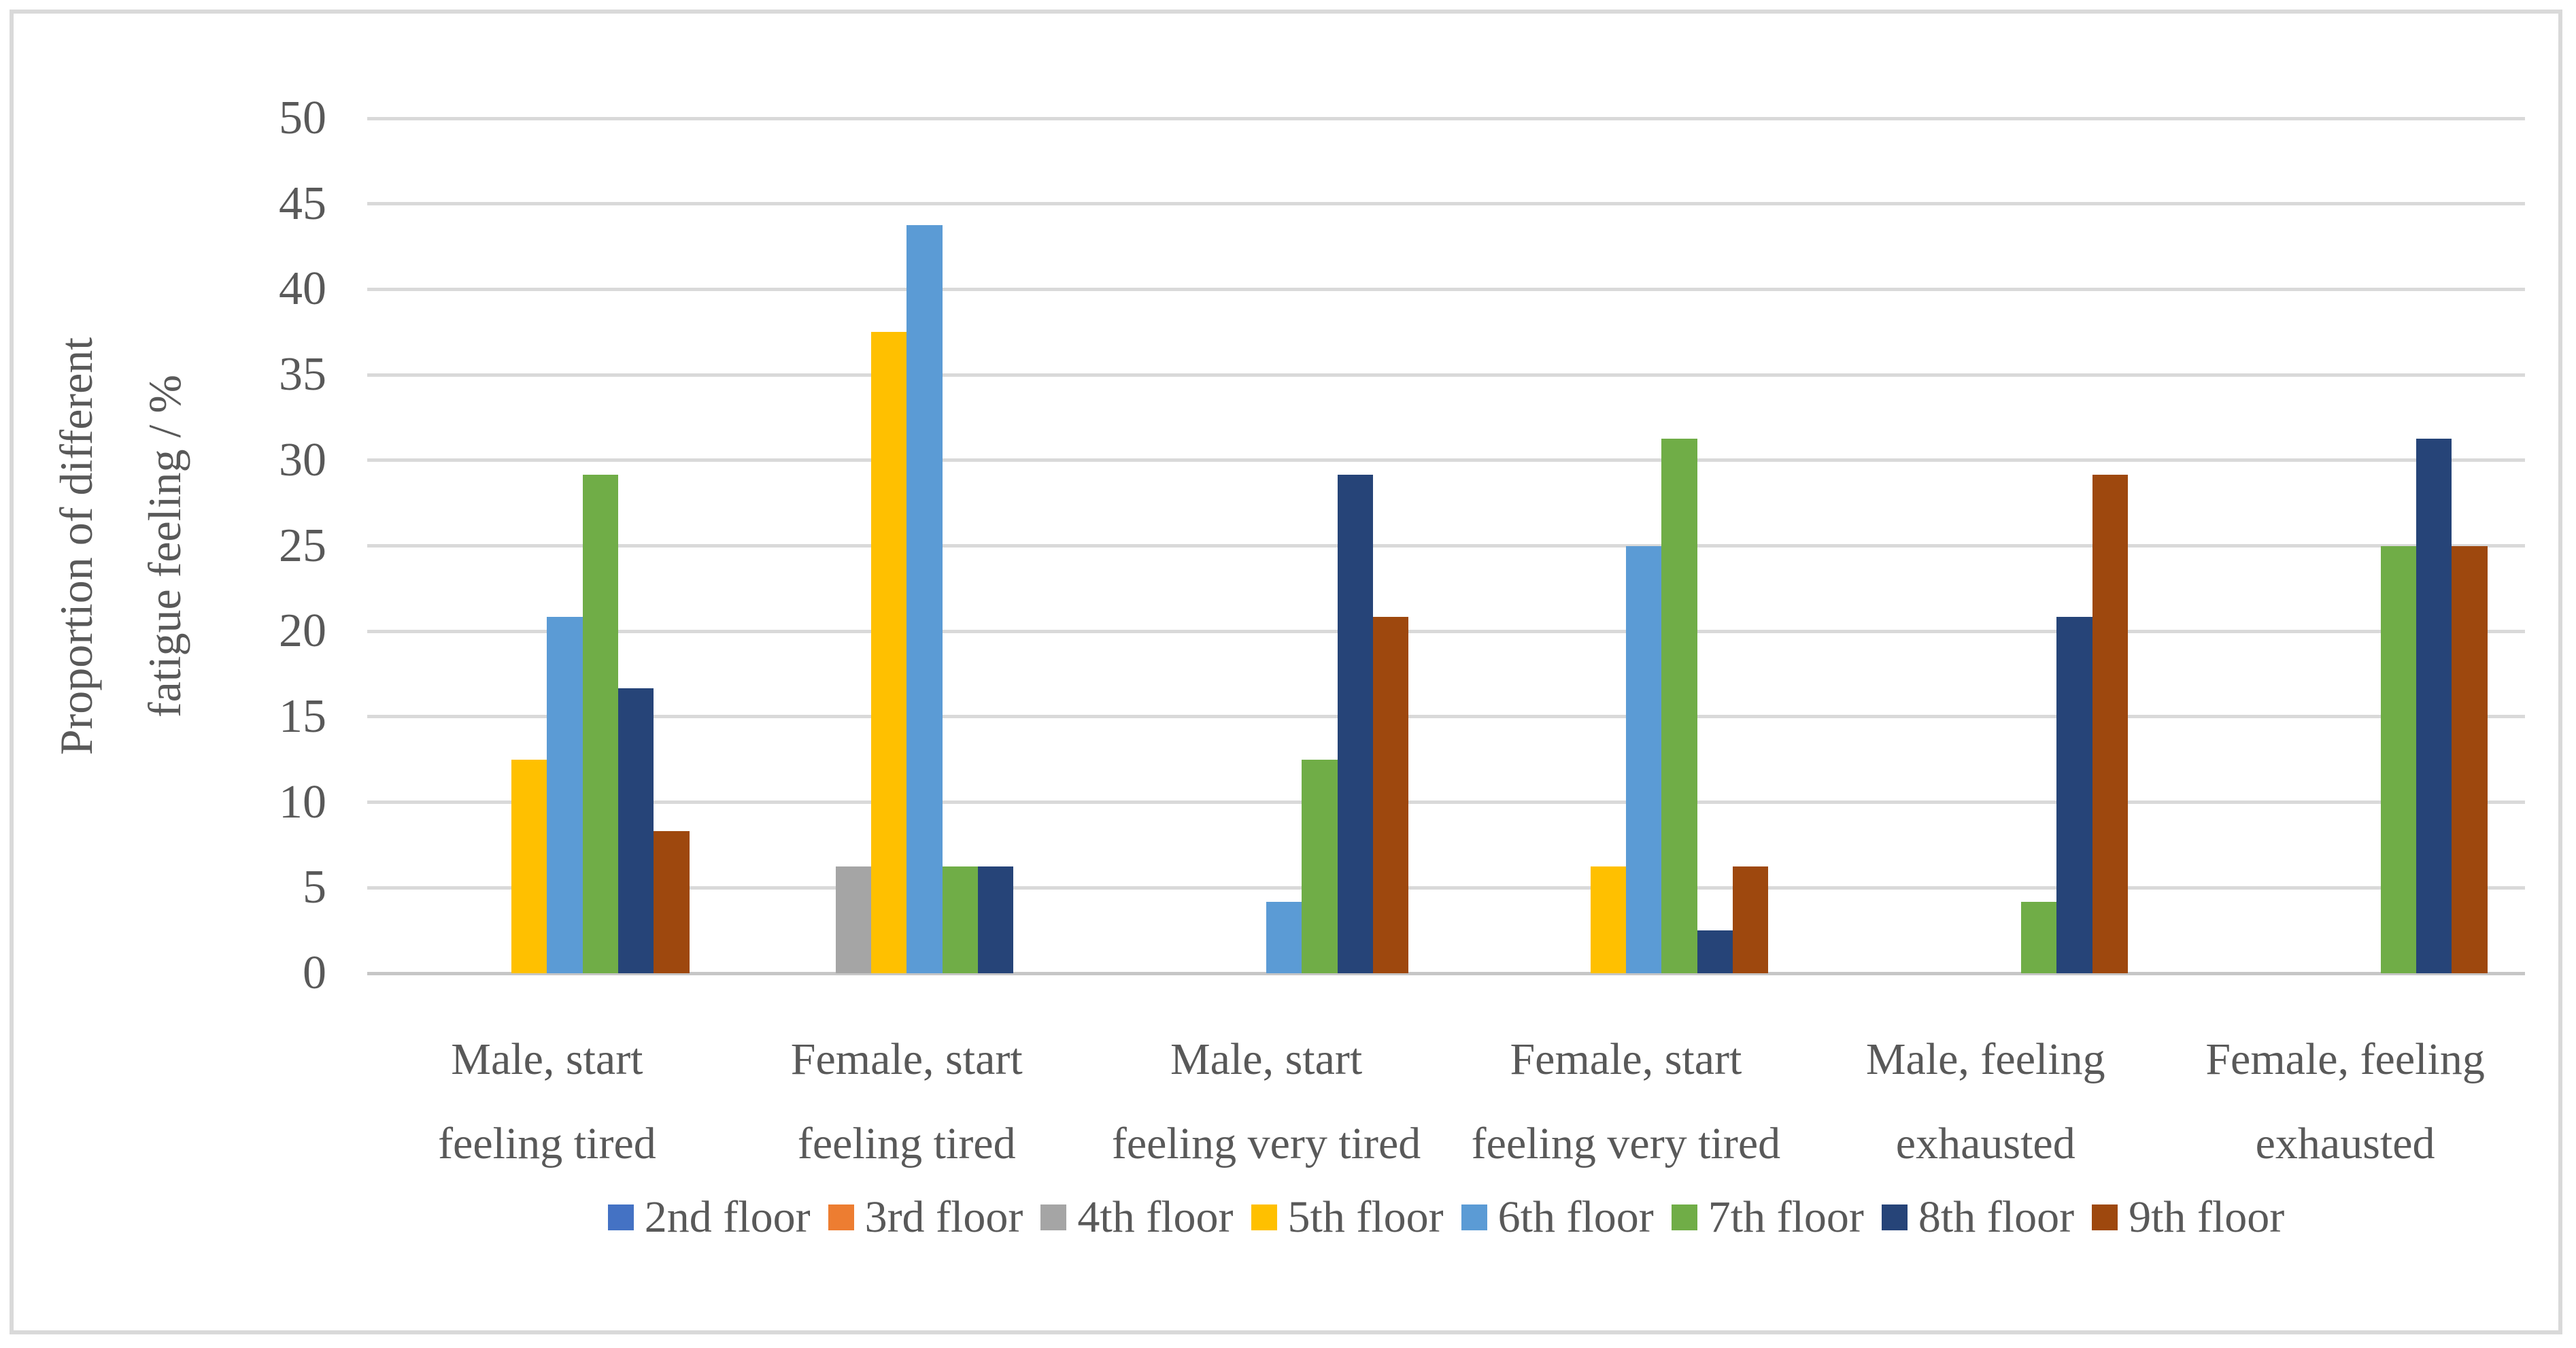 The image size is (2576, 1348). What do you see at coordinates (2470, 759) in the screenshot?
I see `bar-9th-floor-cat6` at bounding box center [2470, 759].